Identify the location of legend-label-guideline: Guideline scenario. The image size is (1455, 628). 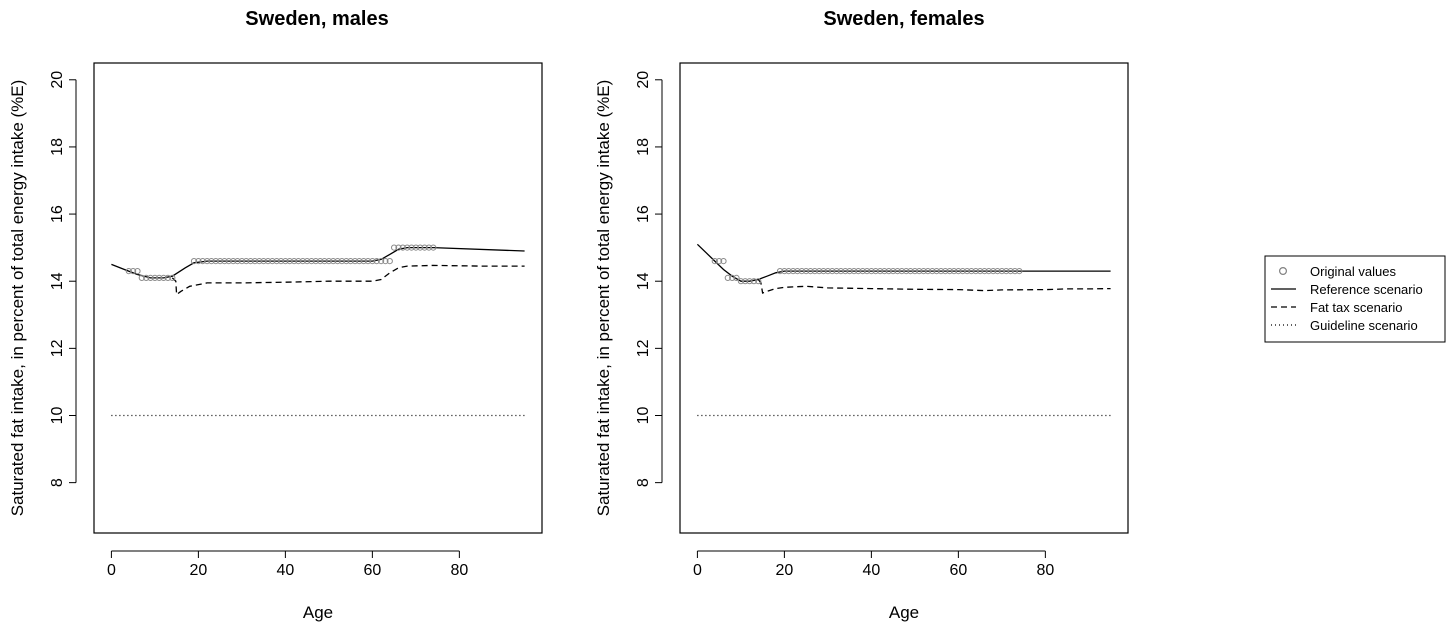
(1364, 325).